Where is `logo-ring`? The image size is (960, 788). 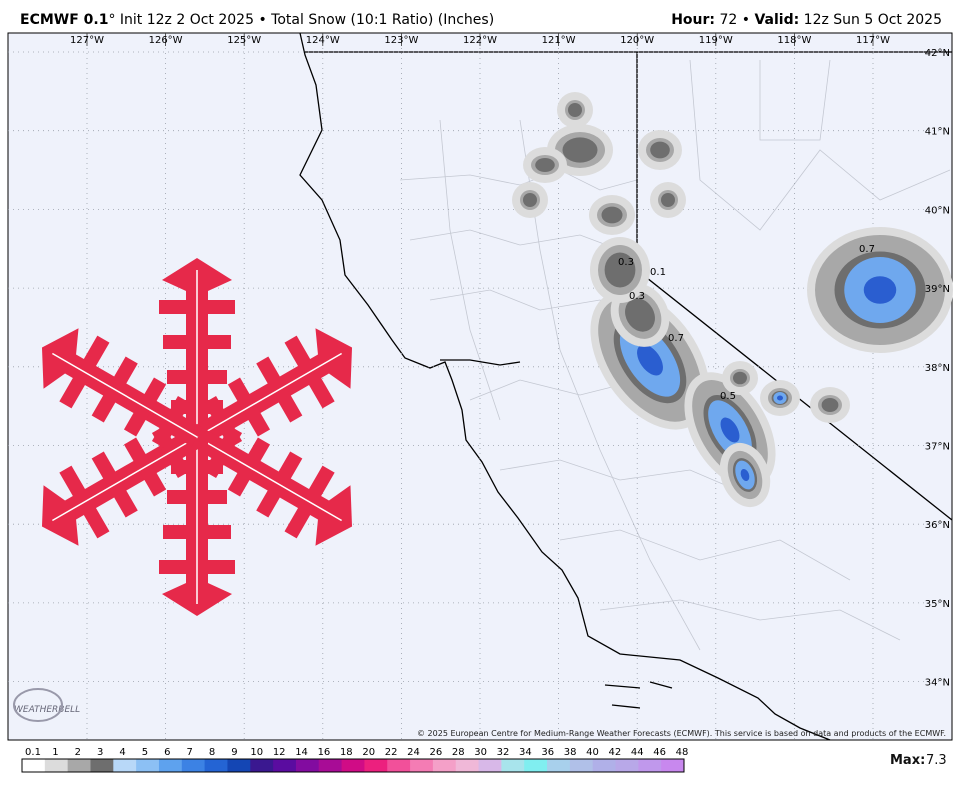 logo-ring is located at coordinates (38, 705).